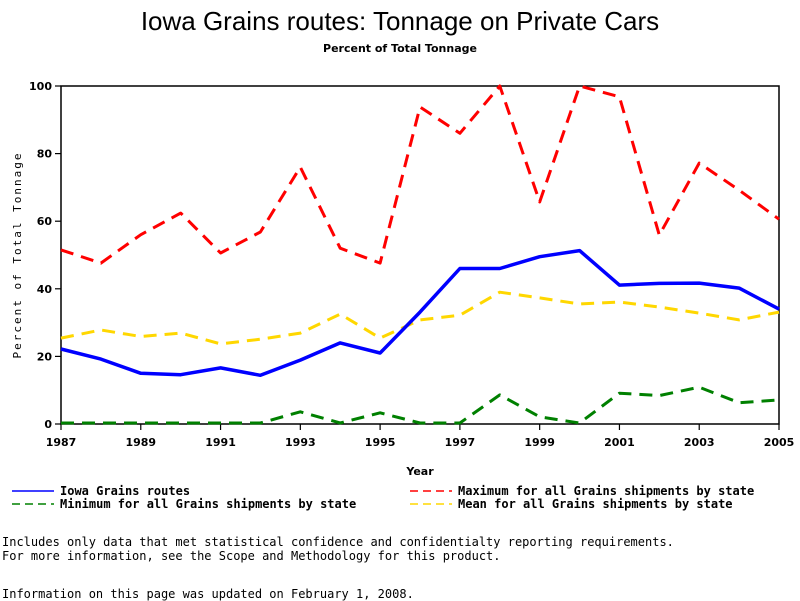  Describe the element at coordinates (779, 442) in the screenshot. I see `x-tick-label: 2005` at that location.